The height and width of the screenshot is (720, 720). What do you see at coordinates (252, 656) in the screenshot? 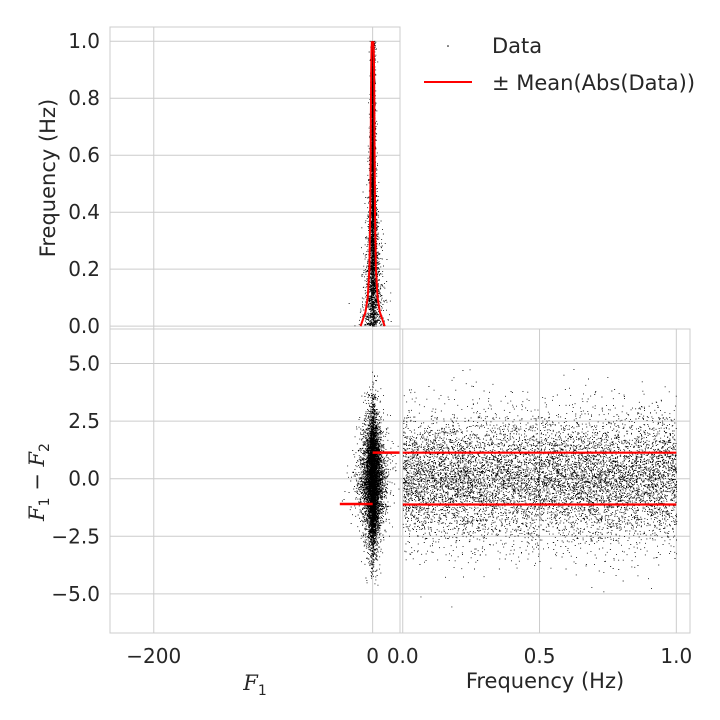
I see `x-tick-labels: −200 0` at bounding box center [252, 656].